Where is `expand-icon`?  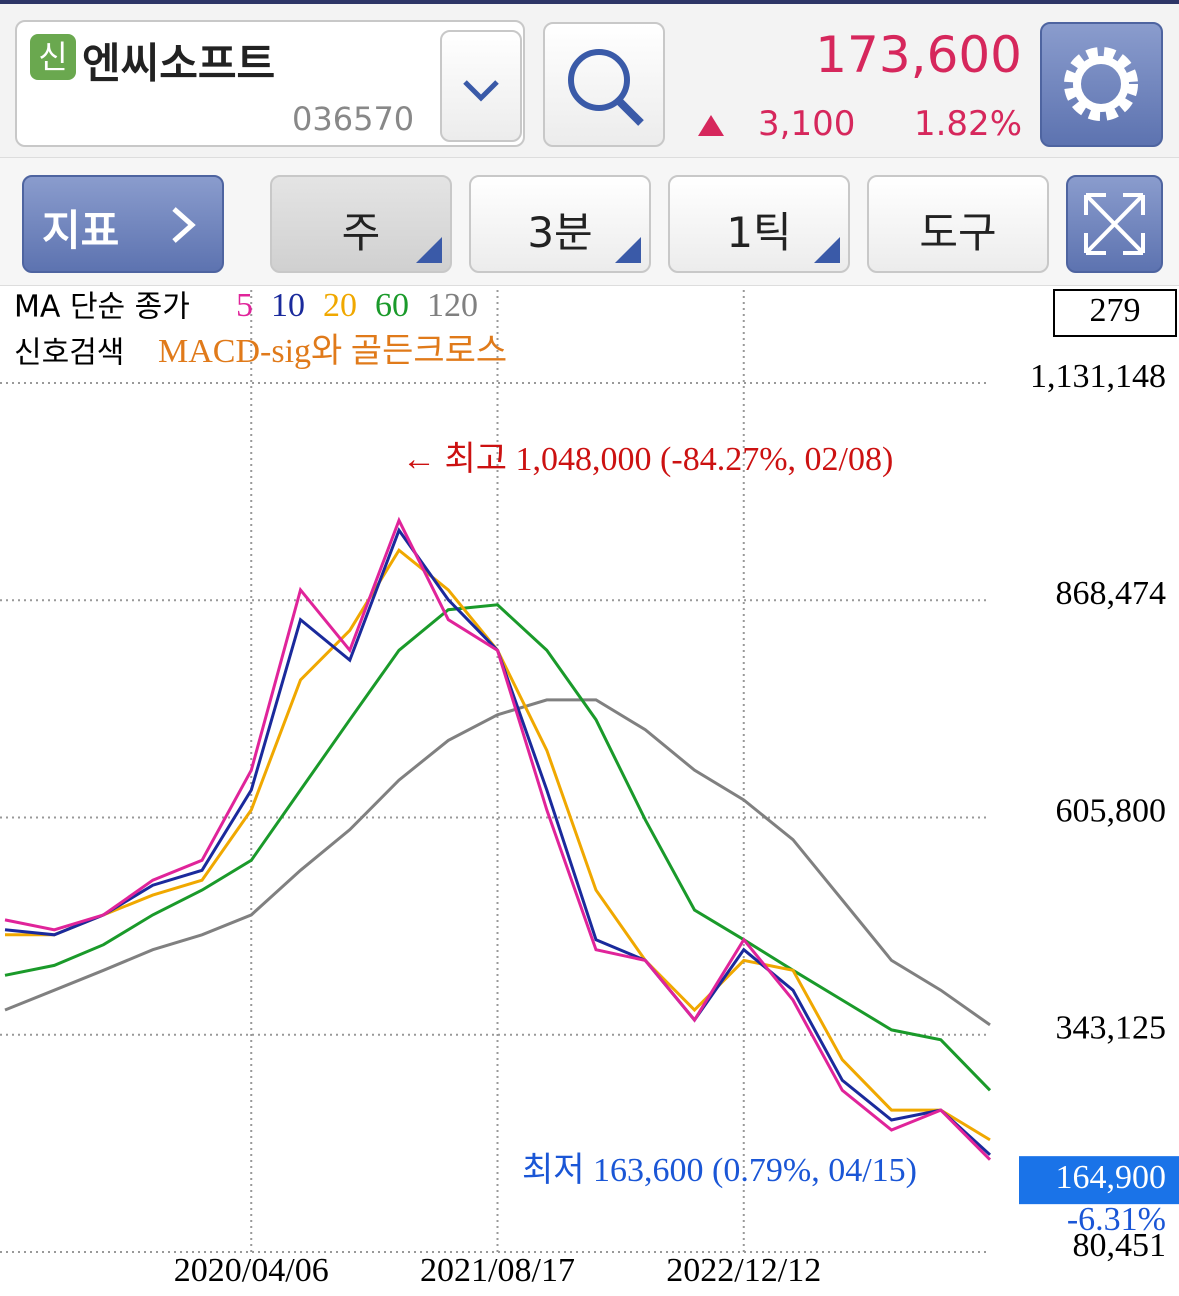
expand-icon is located at coordinates (1114, 224).